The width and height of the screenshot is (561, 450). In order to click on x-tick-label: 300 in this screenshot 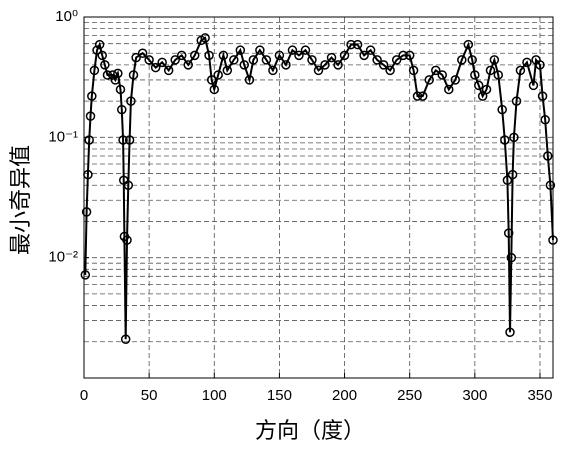, I will do `click(474, 395)`.